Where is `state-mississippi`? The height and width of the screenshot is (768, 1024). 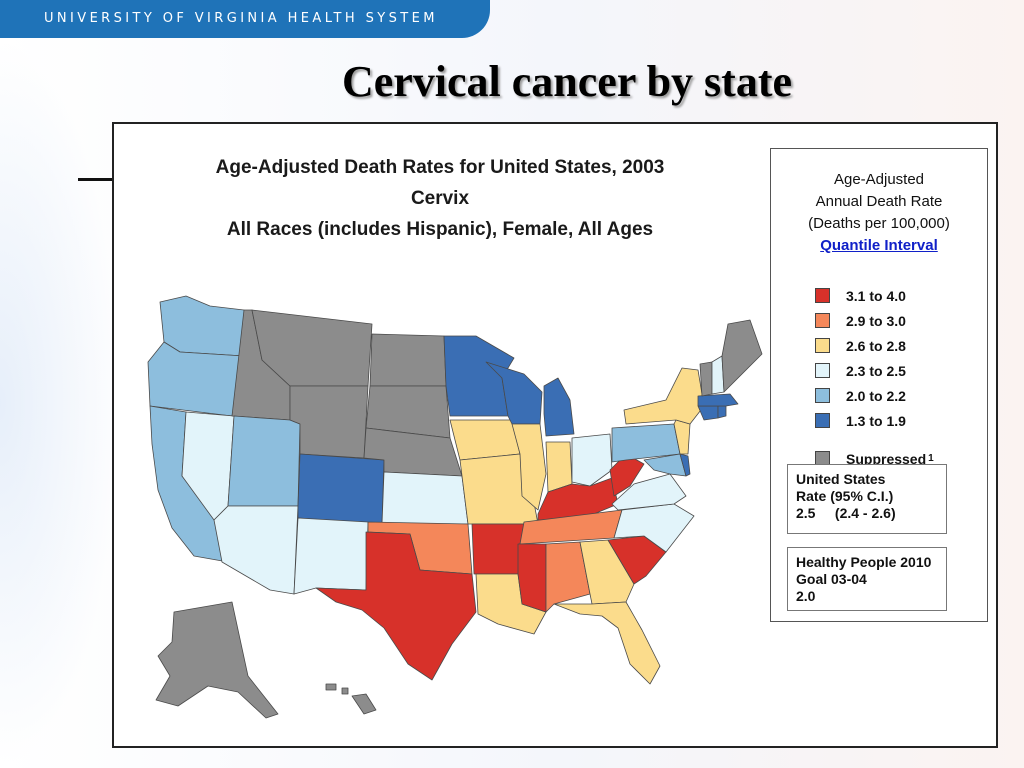
state-mississippi is located at coordinates (532, 578).